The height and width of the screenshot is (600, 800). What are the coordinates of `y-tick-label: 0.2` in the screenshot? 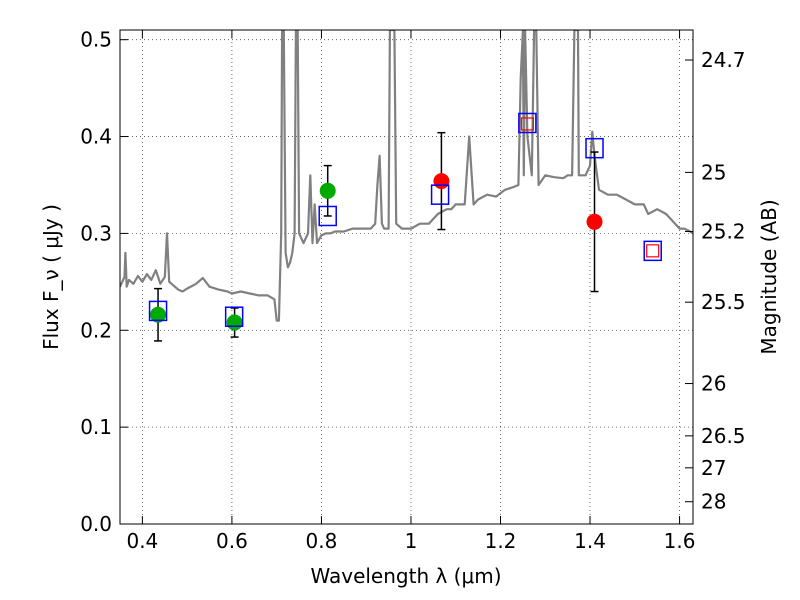 It's located at (96, 330).